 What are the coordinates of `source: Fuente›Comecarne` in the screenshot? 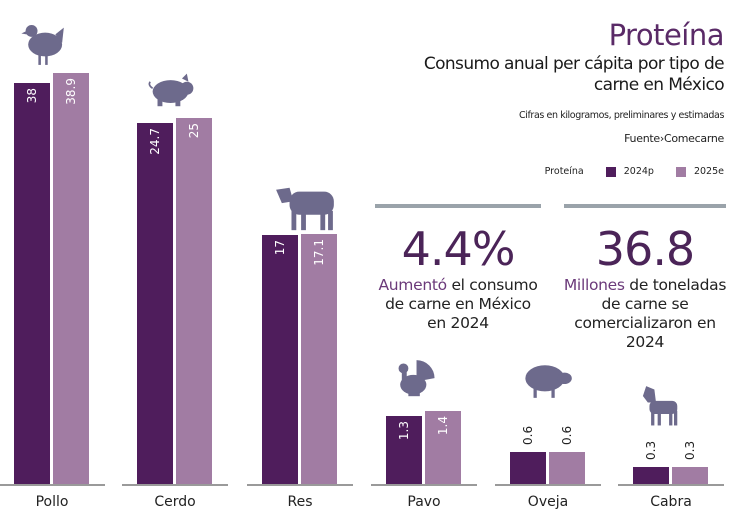 It's located at (674, 138).